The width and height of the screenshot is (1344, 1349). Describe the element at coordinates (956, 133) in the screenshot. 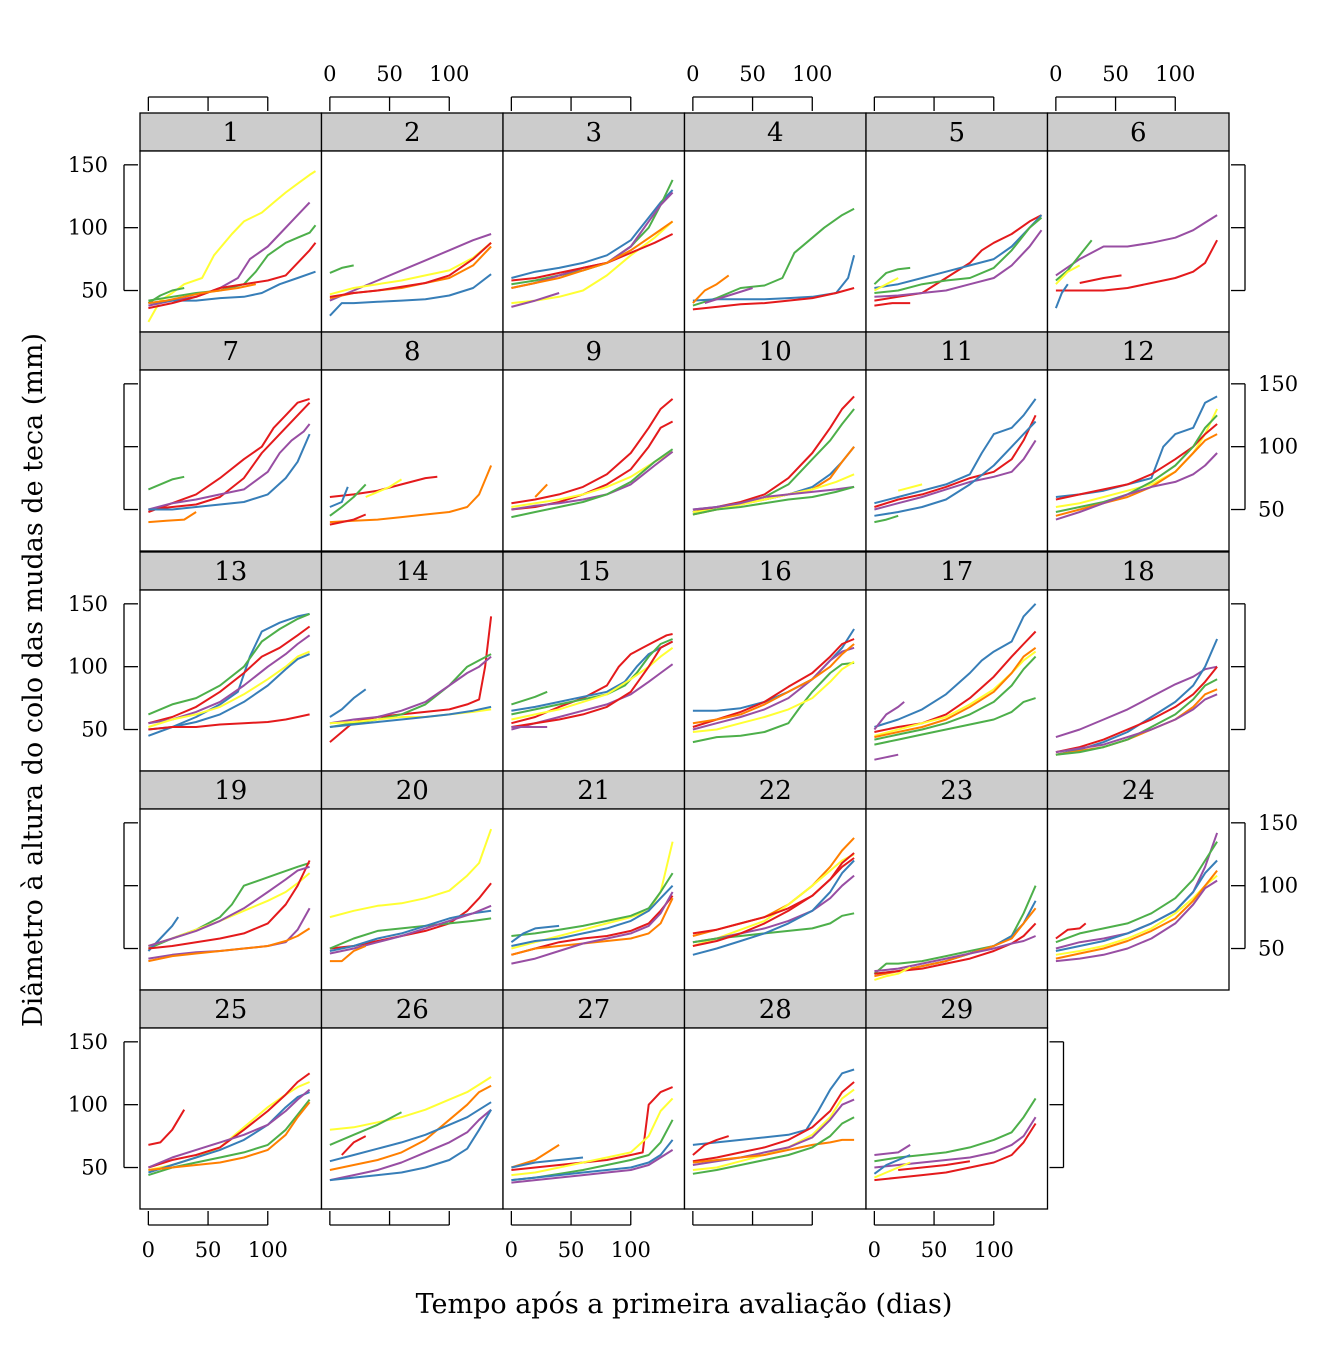

I see `panel-strip-label-5: 5` at that location.